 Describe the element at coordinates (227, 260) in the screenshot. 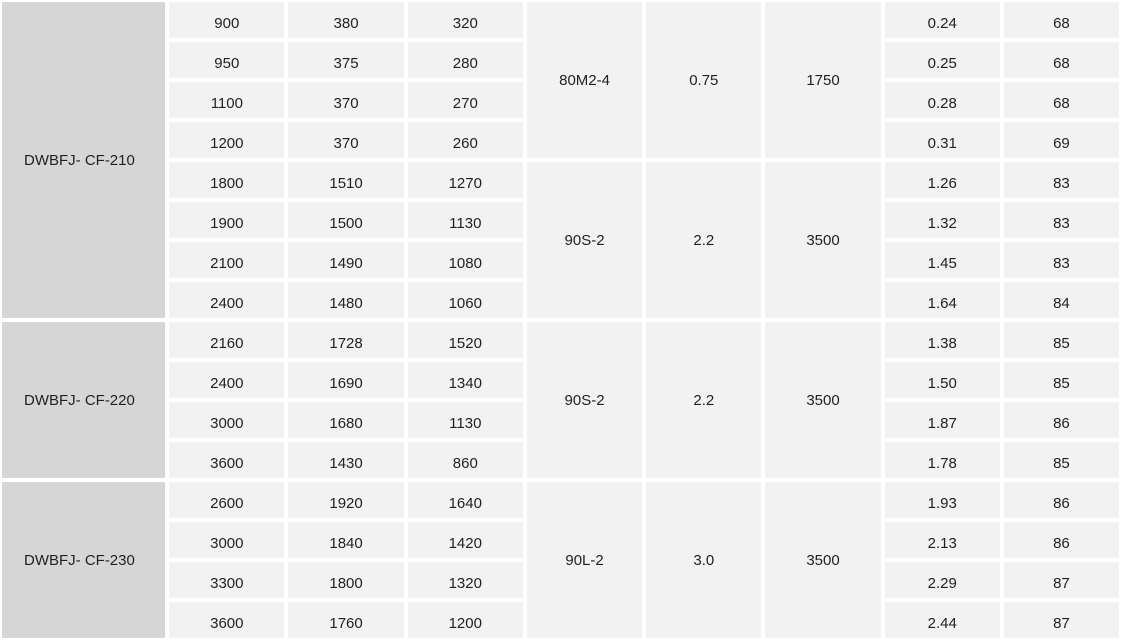

I see `airflow-cell: 2100` at that location.